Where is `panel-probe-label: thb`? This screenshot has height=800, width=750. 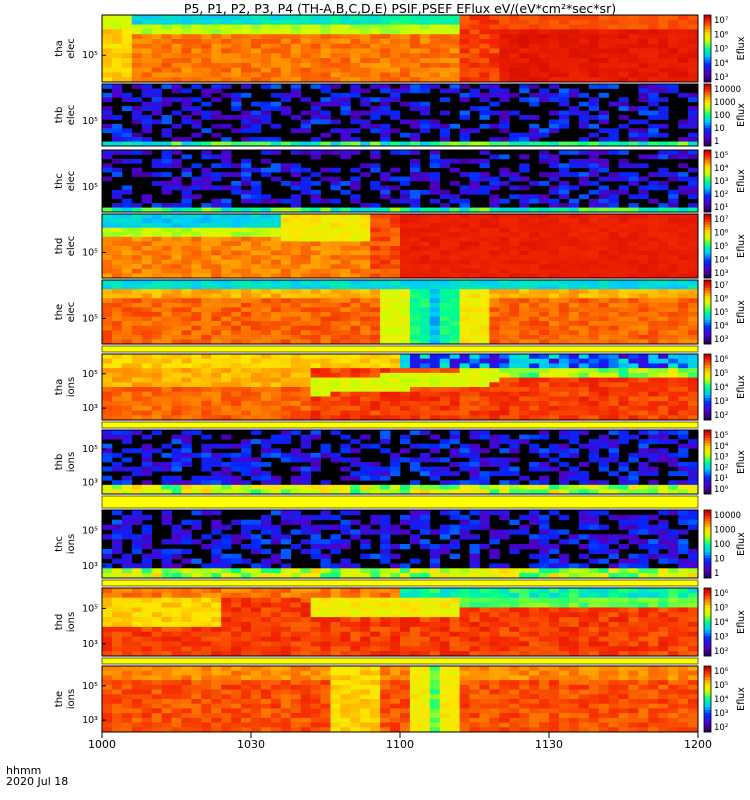 panel-probe-label: thb is located at coordinates (59, 115).